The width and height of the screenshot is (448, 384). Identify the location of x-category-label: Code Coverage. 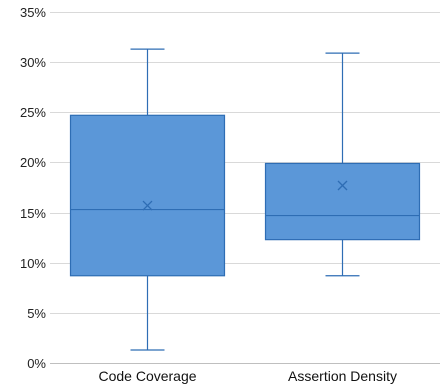
(147, 376).